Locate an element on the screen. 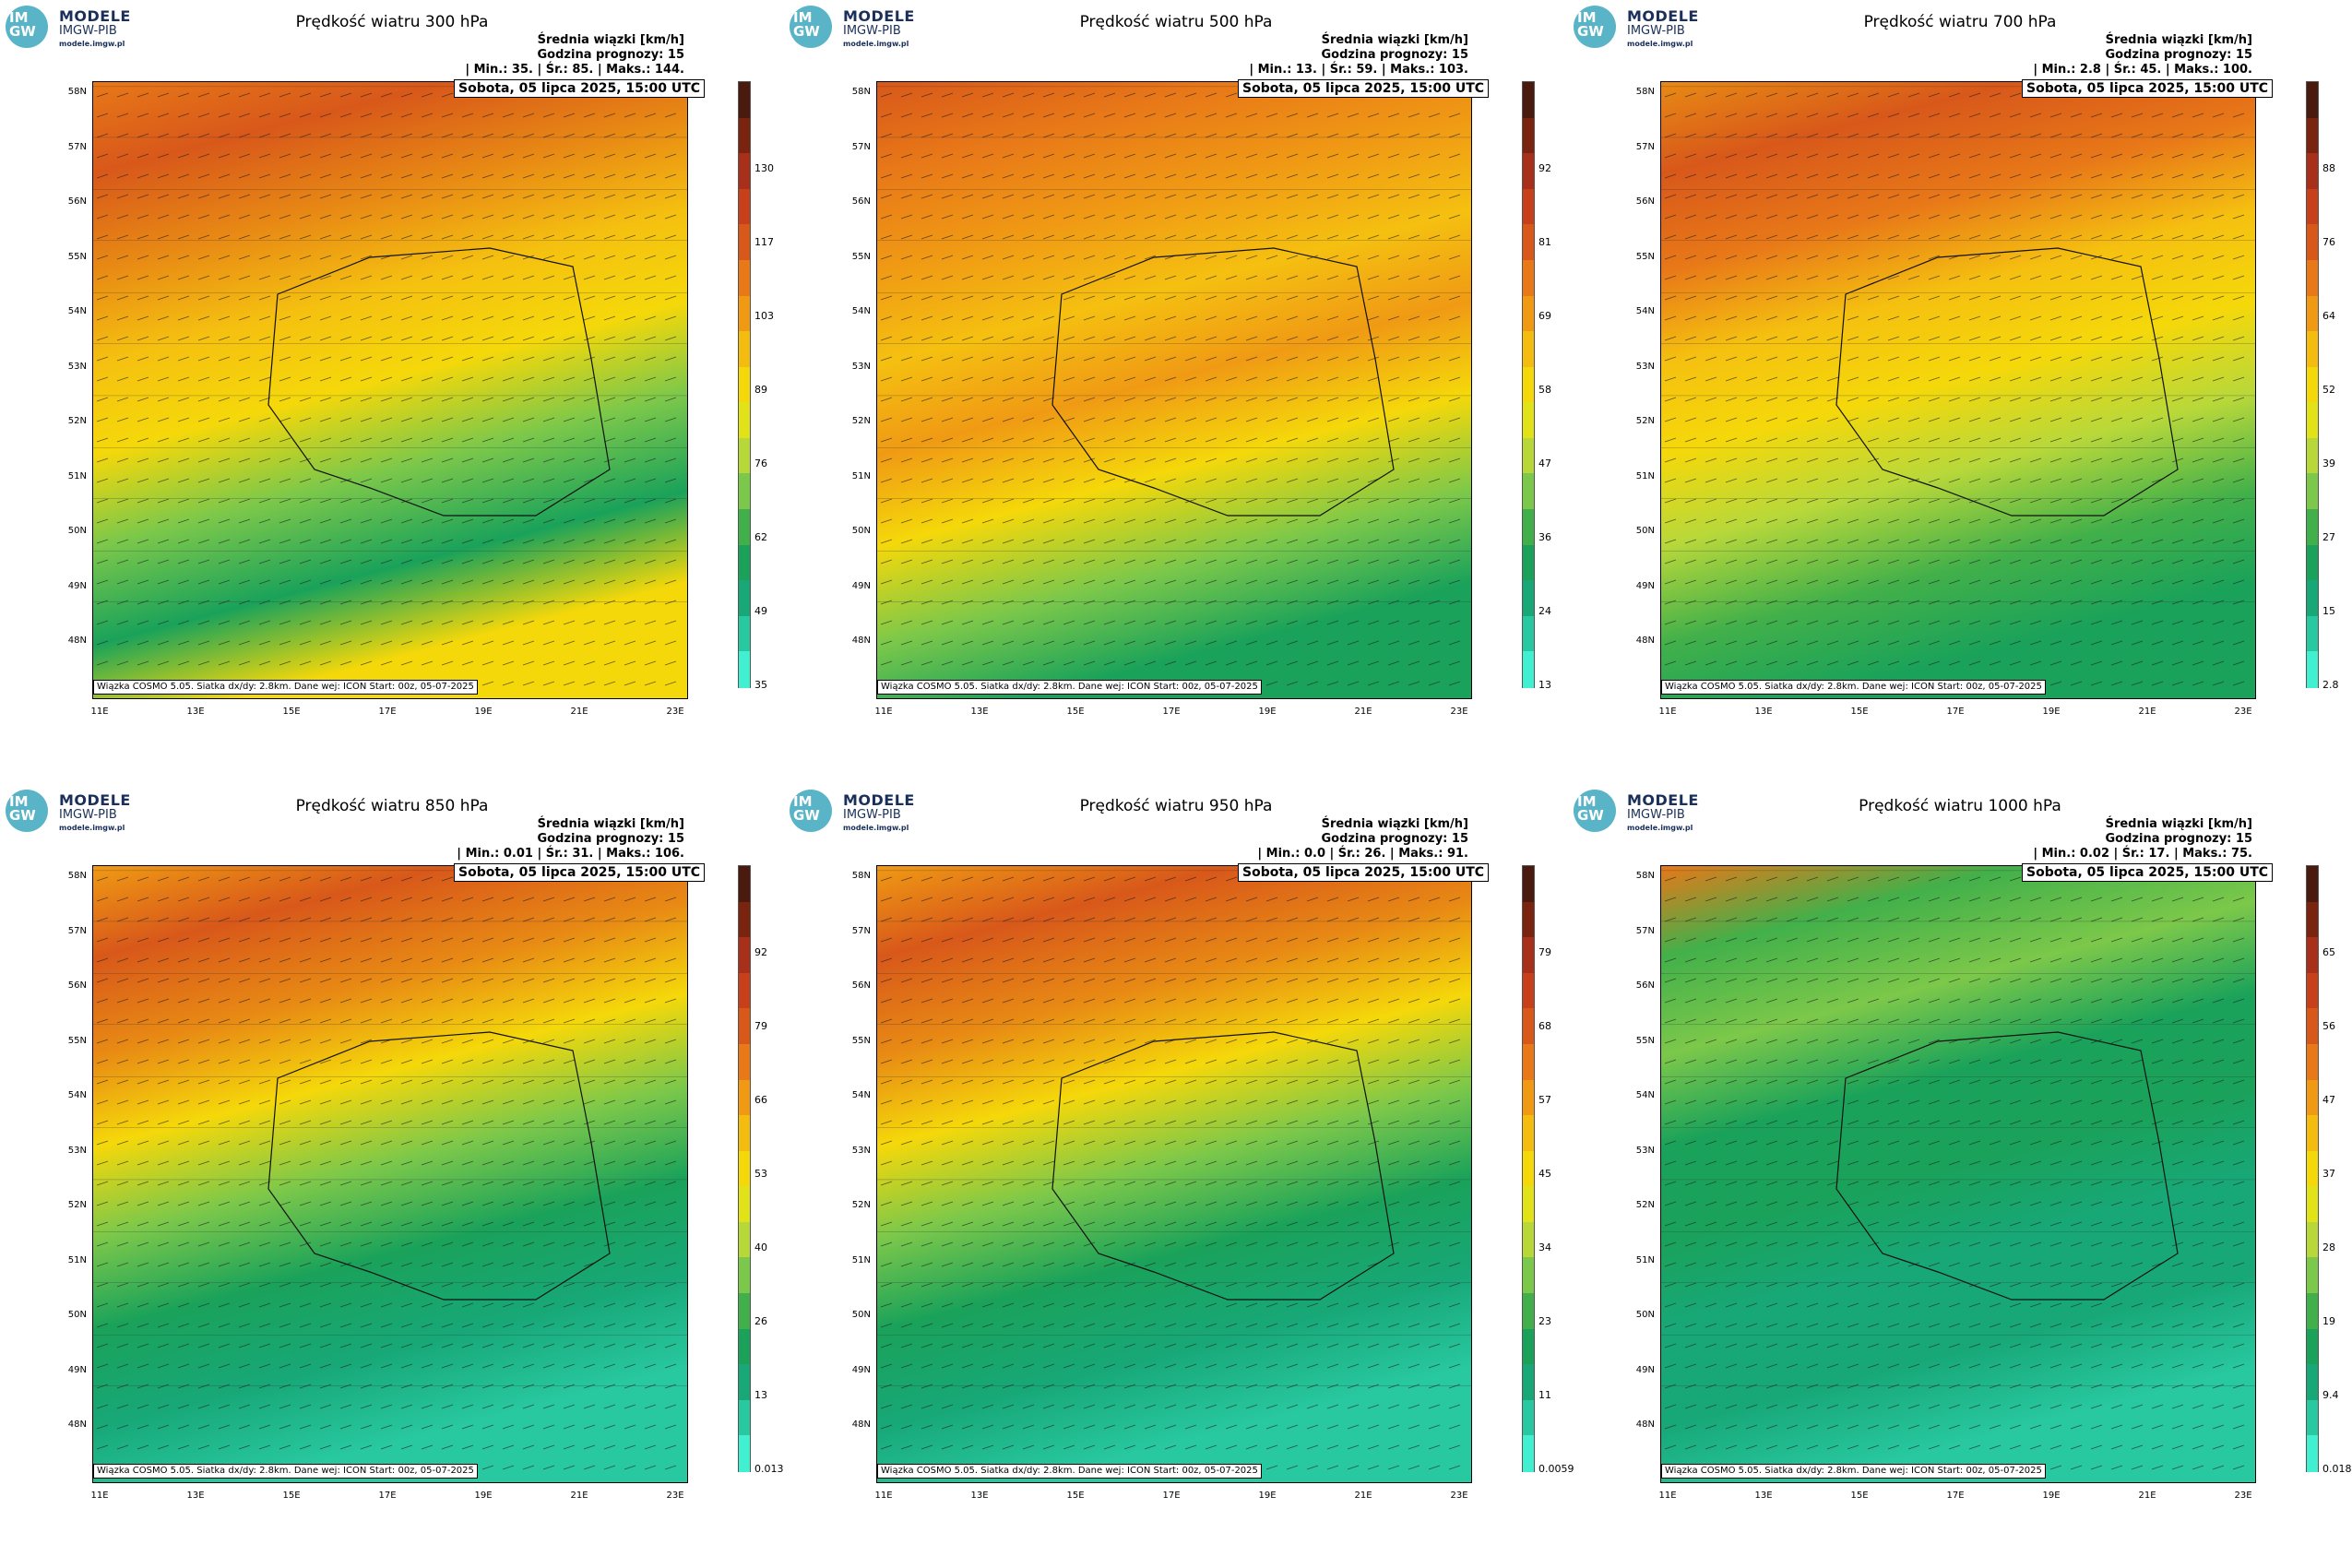  latitude-label: 55N is located at coordinates (861, 256).